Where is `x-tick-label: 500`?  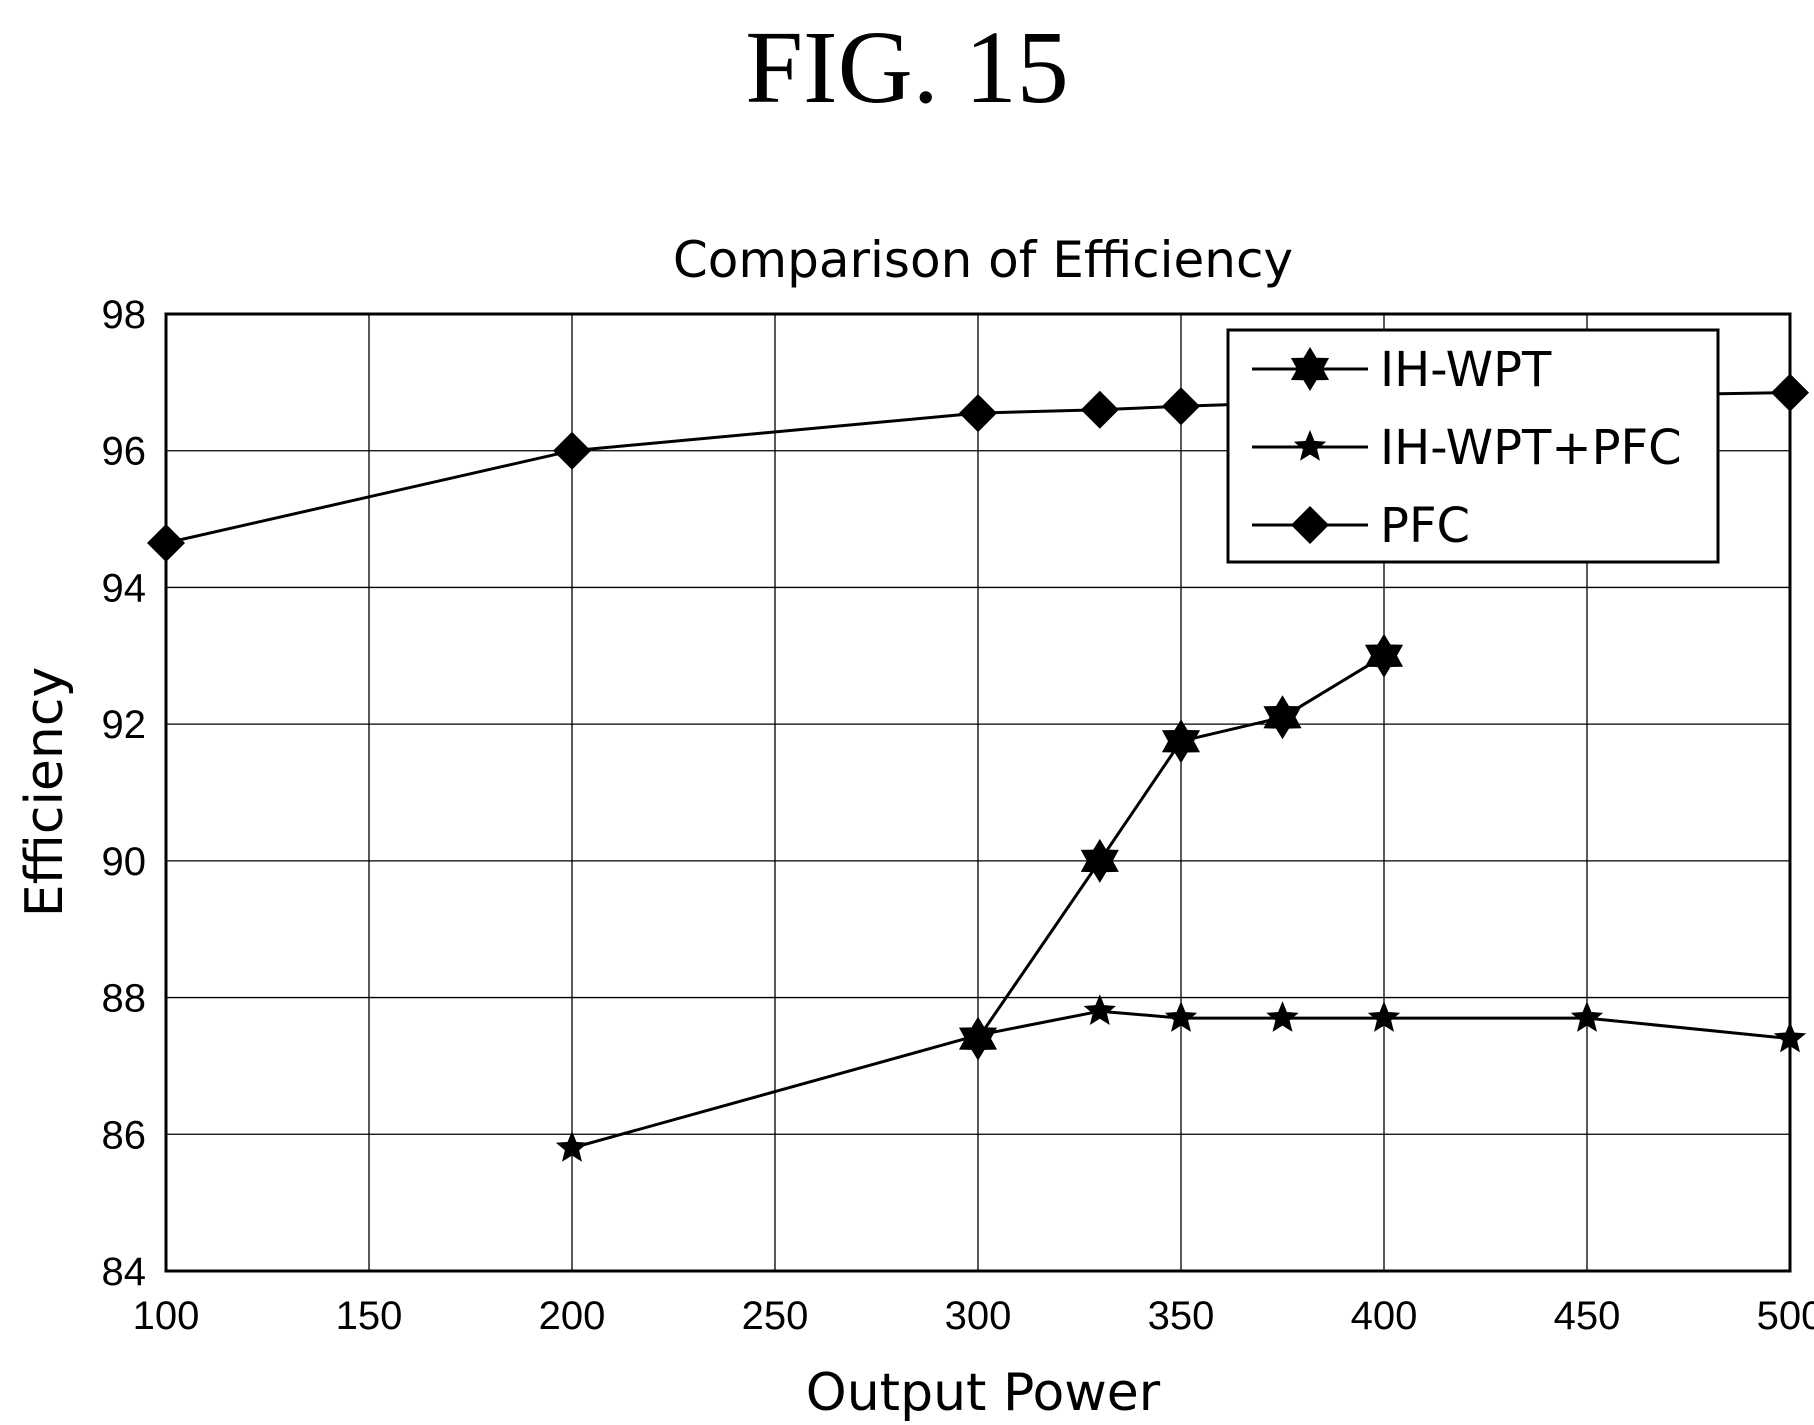
x-tick-label: 500 is located at coordinates (1785, 1316).